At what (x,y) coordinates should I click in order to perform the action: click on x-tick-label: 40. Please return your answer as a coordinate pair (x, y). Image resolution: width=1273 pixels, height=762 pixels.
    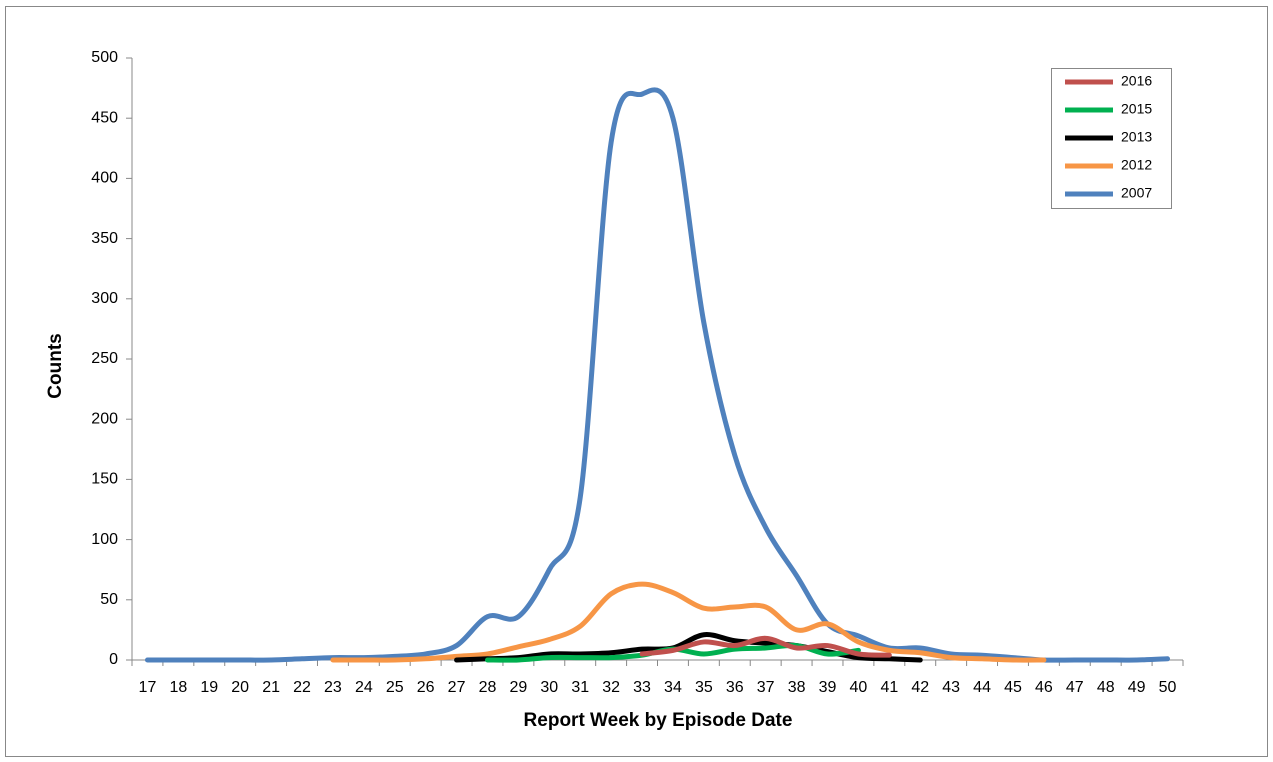
    Looking at the image, I should click on (859, 687).